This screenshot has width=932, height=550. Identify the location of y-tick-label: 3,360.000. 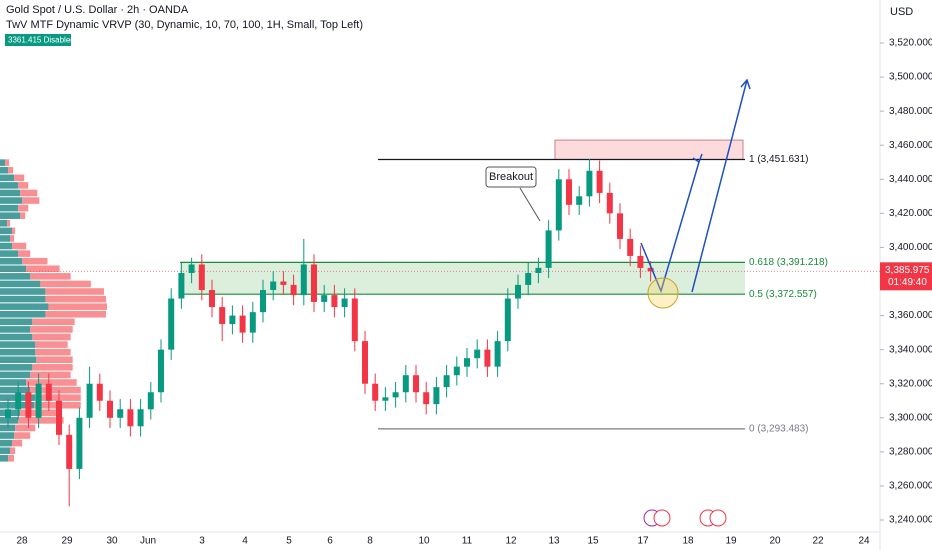
(910, 315).